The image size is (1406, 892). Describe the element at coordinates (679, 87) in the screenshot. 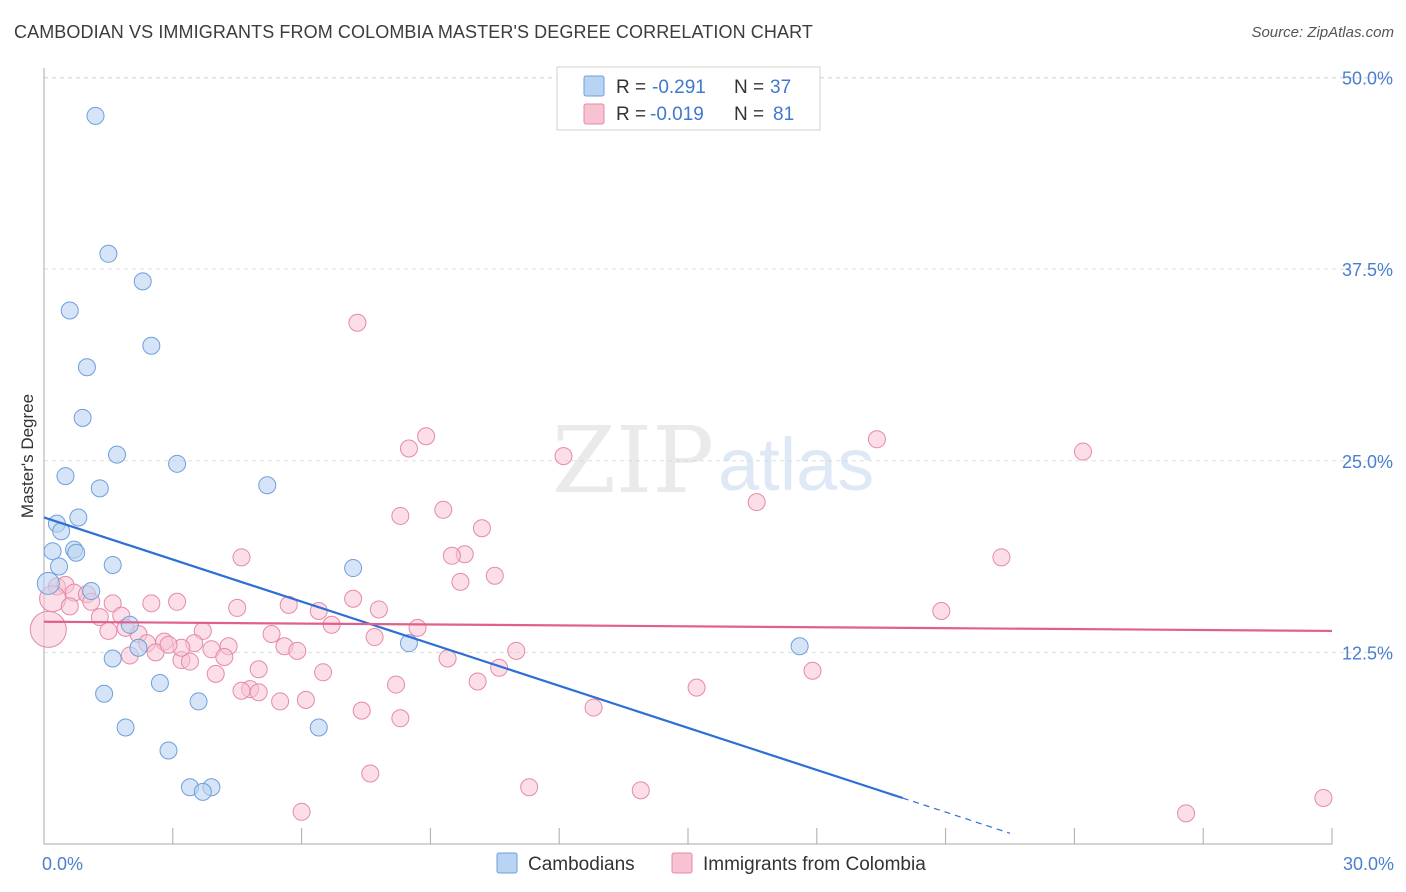

I see `legend-r-value-1: -0.291` at that location.